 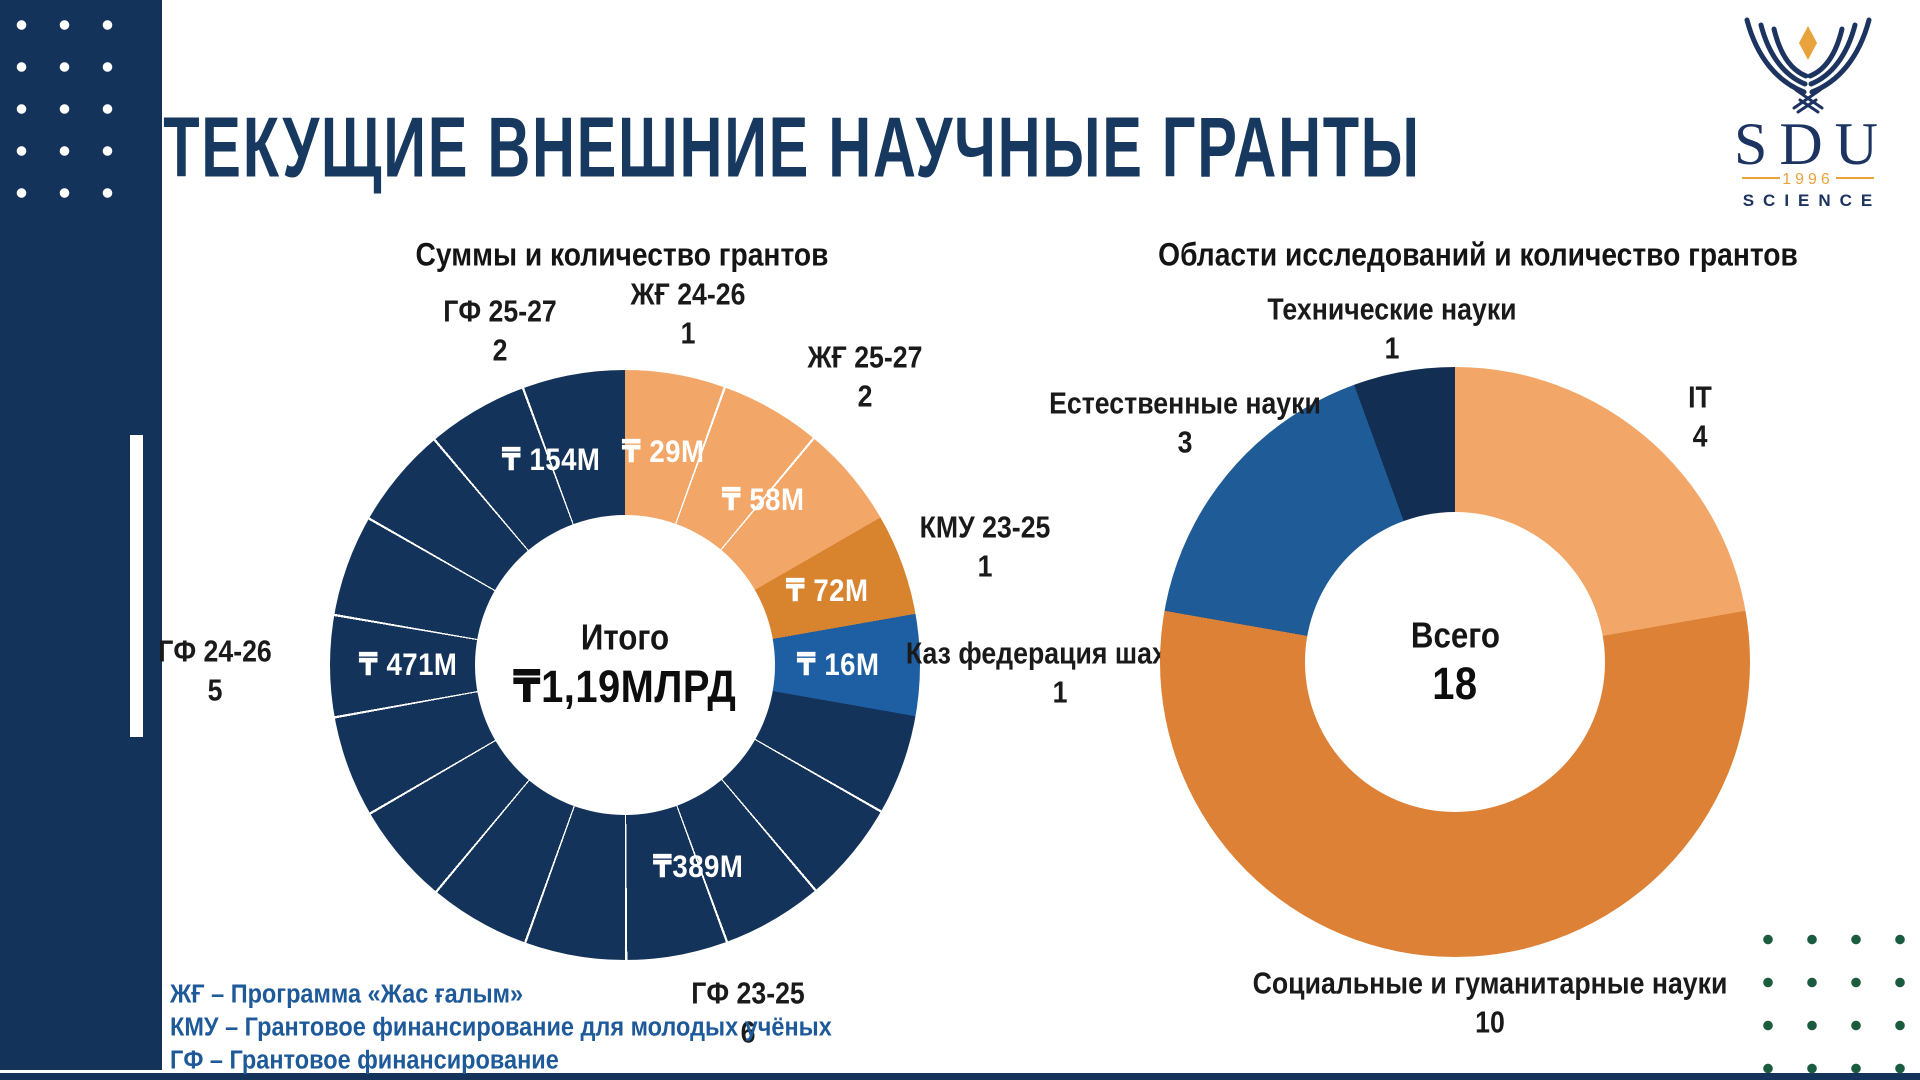 What do you see at coordinates (960, 1076) in the screenshot?
I see `footer-bar` at bounding box center [960, 1076].